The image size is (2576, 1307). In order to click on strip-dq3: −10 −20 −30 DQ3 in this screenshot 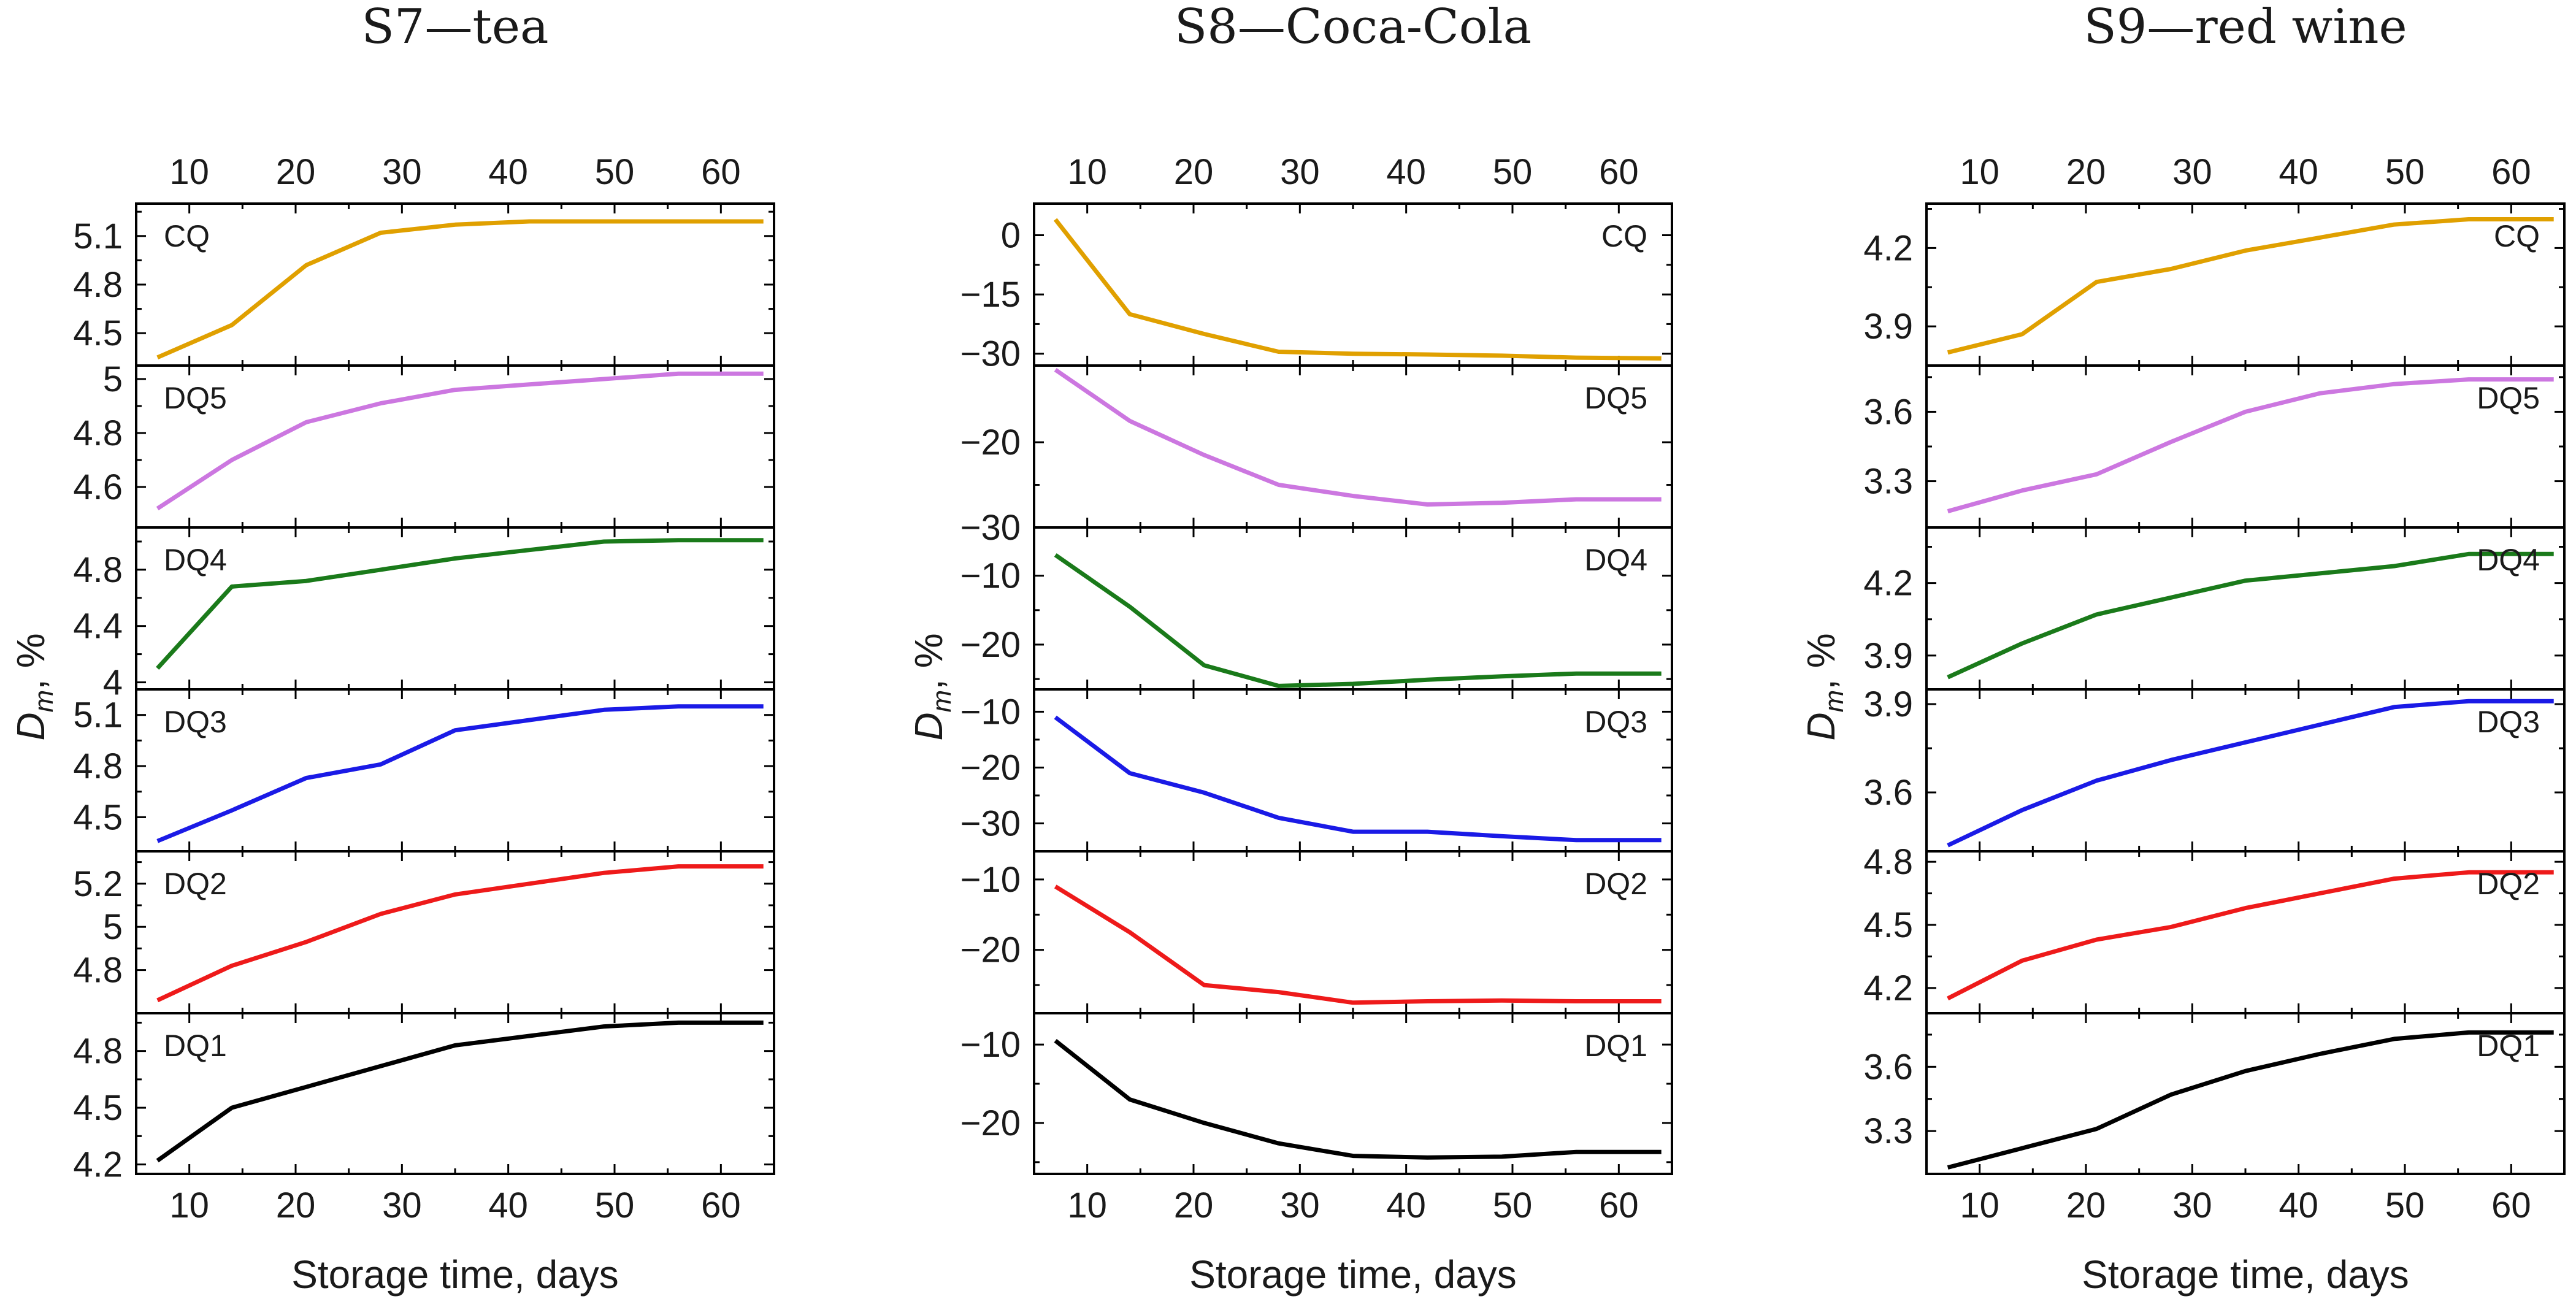, I will do `click(1316, 770)`.